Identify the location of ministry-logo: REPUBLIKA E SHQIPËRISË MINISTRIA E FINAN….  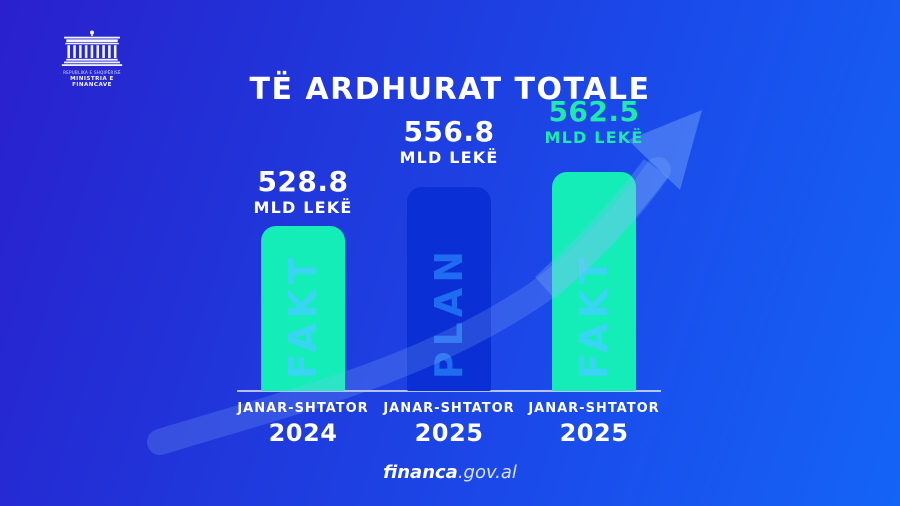
(92, 59).